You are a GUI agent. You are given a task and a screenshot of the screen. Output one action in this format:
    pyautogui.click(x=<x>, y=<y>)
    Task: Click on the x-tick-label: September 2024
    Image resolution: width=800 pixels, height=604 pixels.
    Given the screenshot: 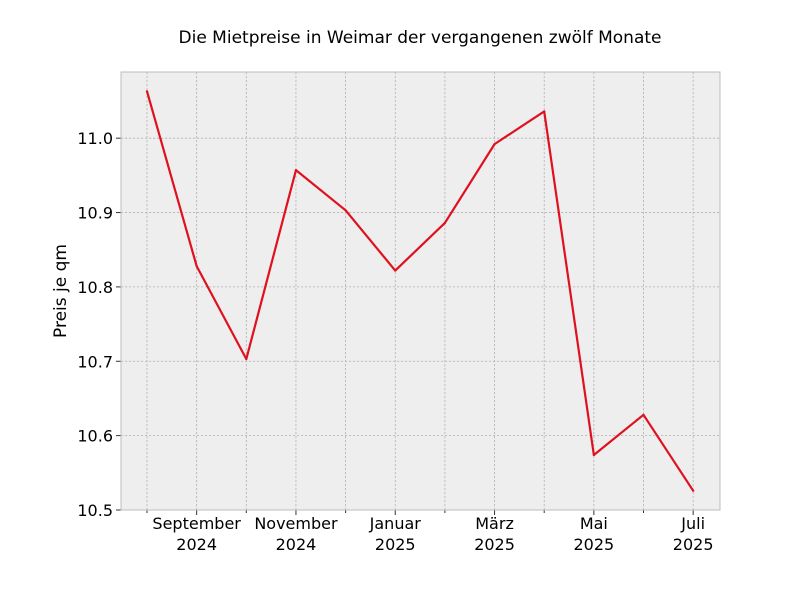 What is the action you would take?
    pyautogui.click(x=196, y=534)
    